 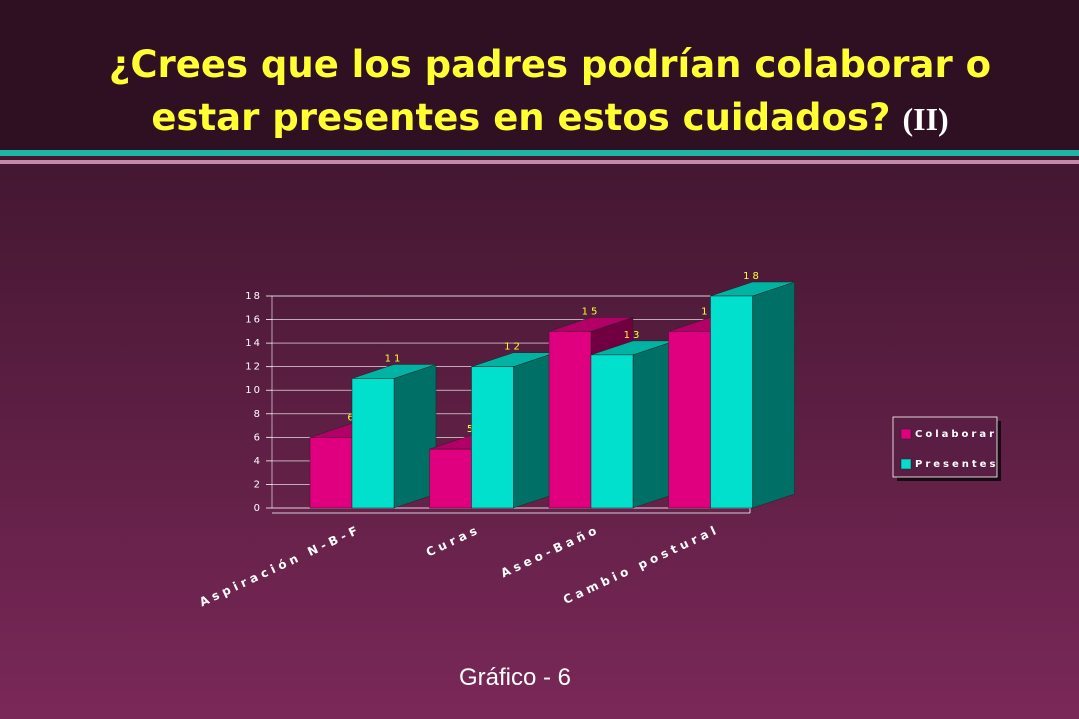 I want to click on value-label: 18, so click(x=752, y=276).